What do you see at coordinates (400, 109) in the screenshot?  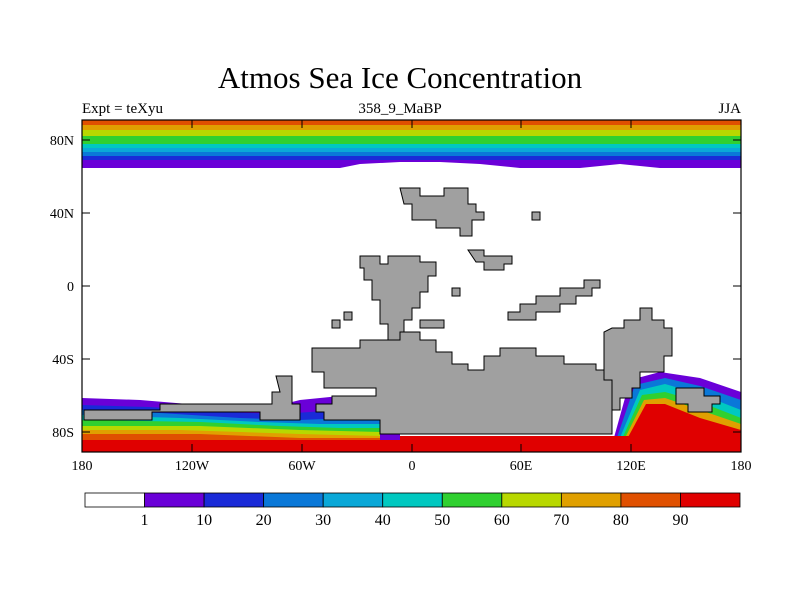 I see `time-period-label: 358_9_MaBP` at bounding box center [400, 109].